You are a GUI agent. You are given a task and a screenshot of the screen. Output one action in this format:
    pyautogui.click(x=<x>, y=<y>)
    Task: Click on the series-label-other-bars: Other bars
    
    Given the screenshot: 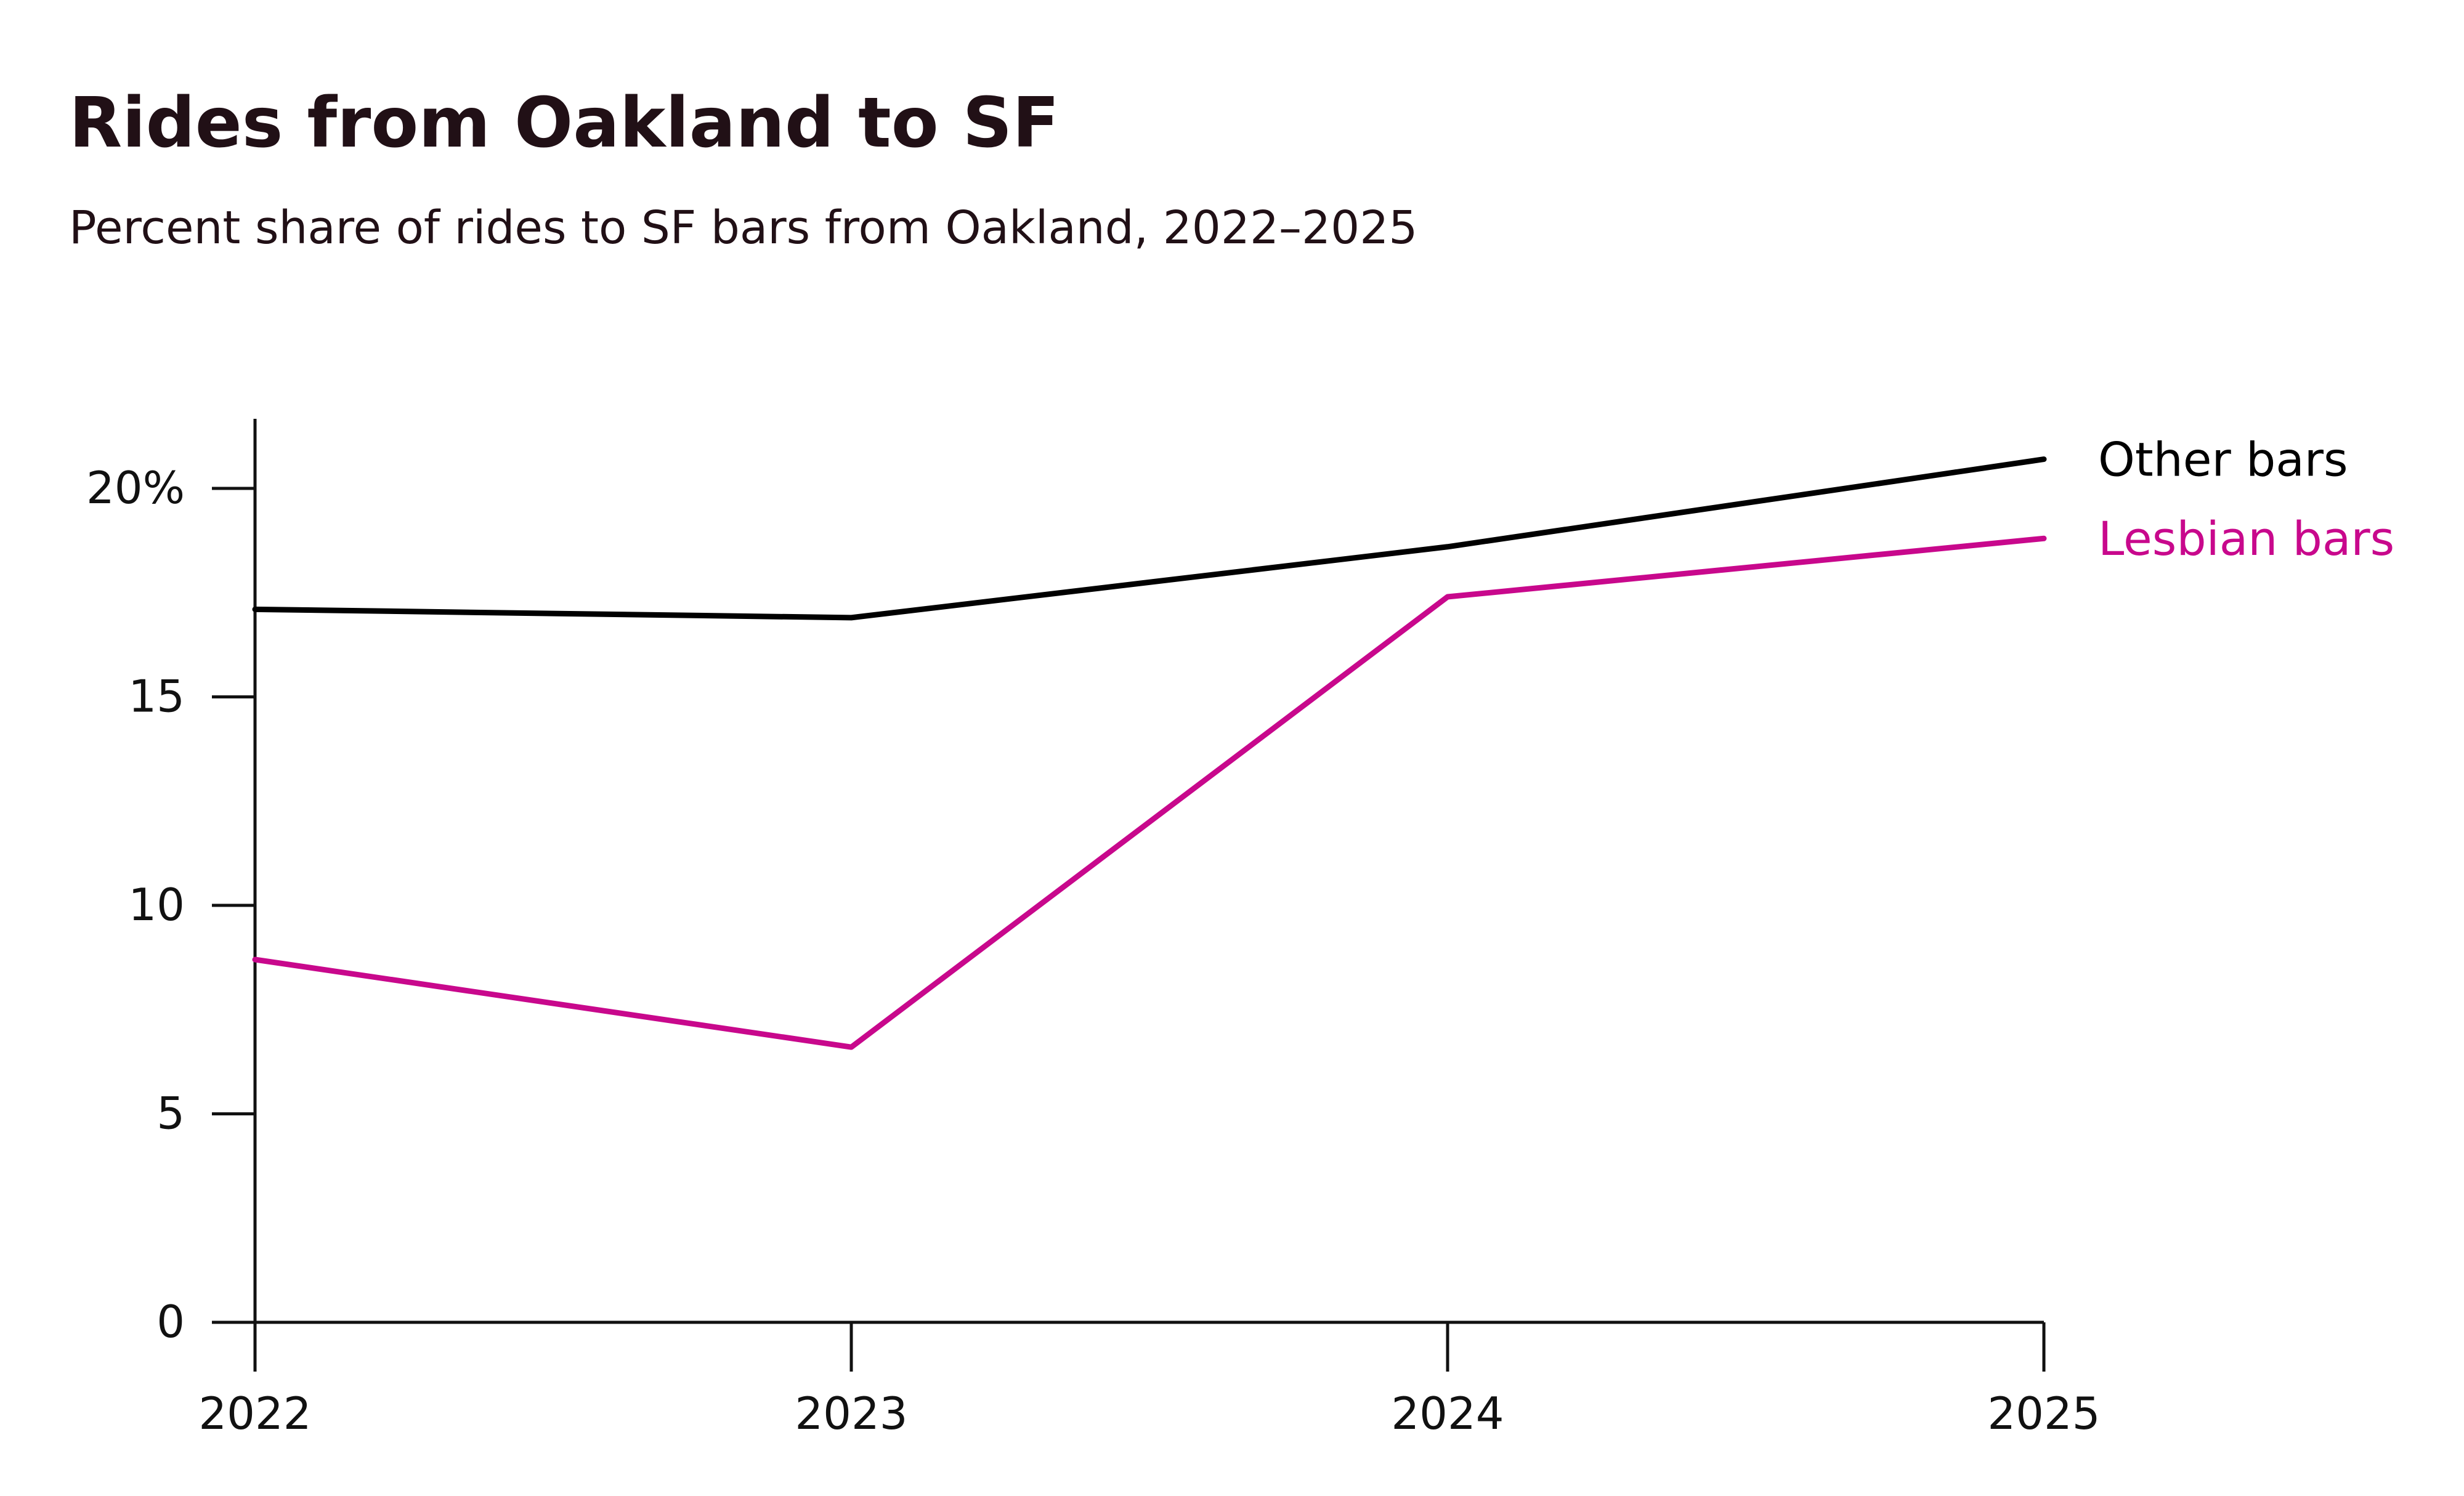 What is the action you would take?
    pyautogui.click(x=2223, y=460)
    